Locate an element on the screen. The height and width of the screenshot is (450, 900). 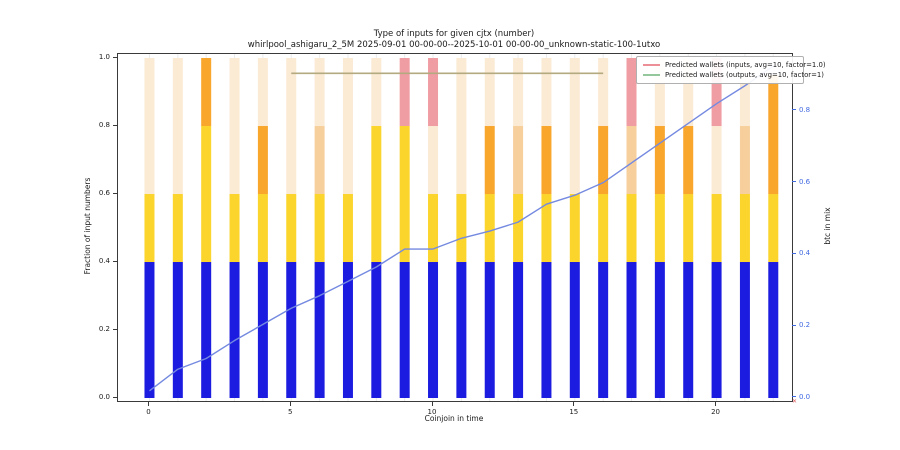
x-tick-label: 0 is located at coordinates (148, 412).